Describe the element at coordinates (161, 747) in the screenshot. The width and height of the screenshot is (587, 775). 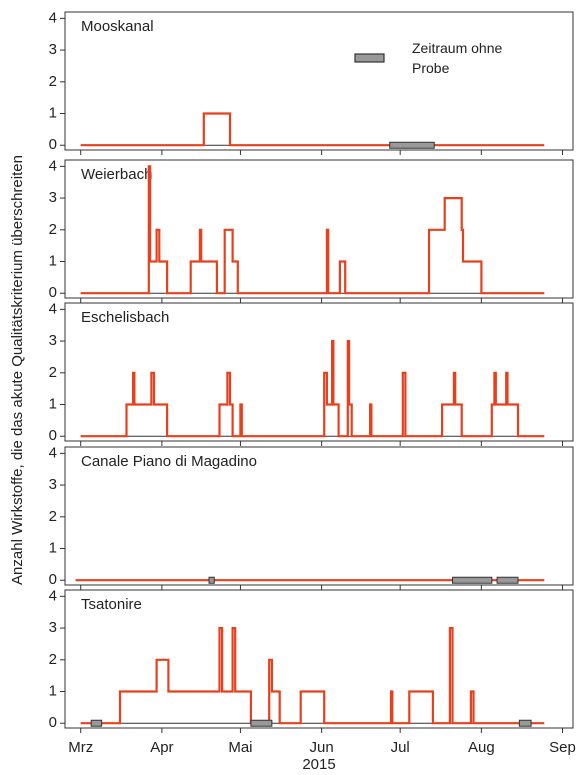
I see `x-tick-label: Apr` at that location.